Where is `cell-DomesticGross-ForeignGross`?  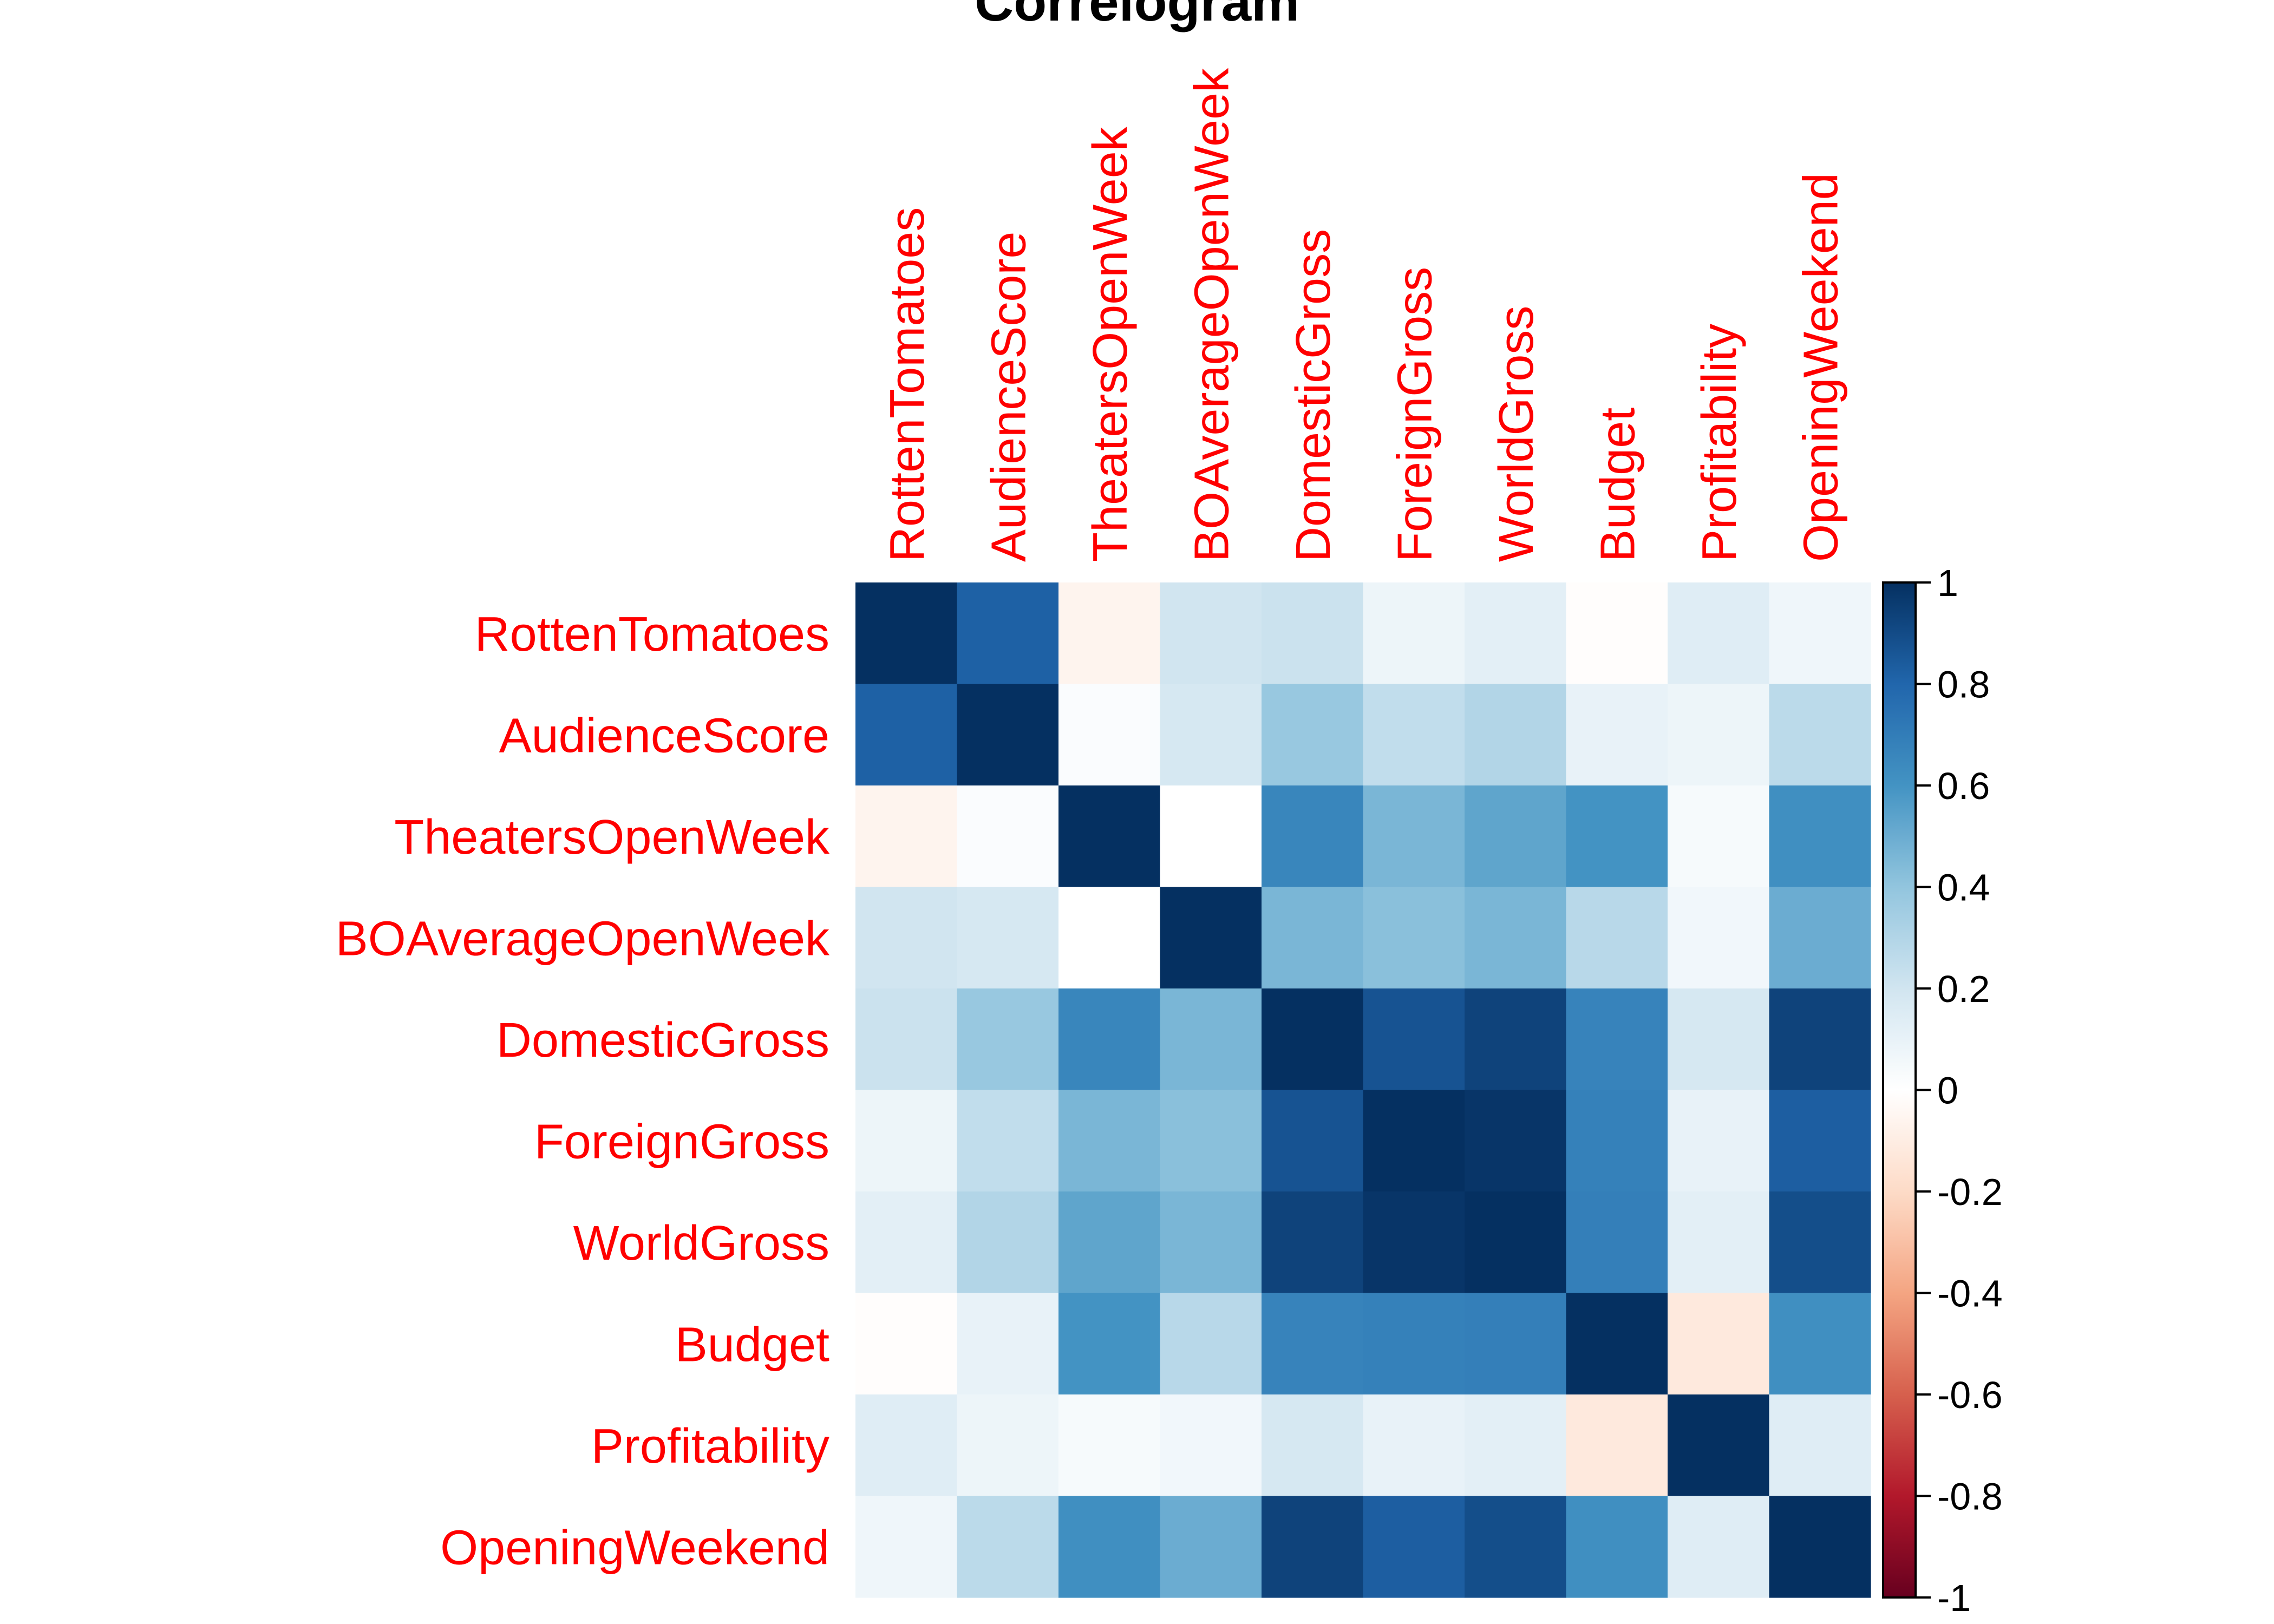
cell-DomesticGross-ForeignGross is located at coordinates (1414, 1039).